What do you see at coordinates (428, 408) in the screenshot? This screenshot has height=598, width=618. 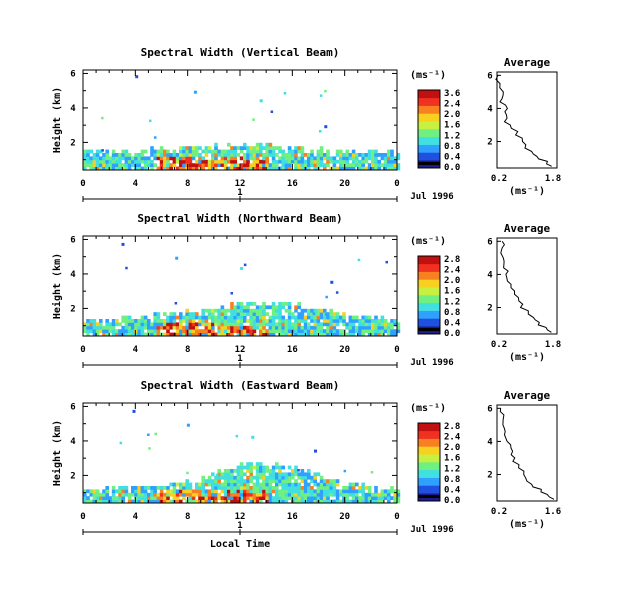 I see `colorbar-unit: (ms⁻¹)` at bounding box center [428, 408].